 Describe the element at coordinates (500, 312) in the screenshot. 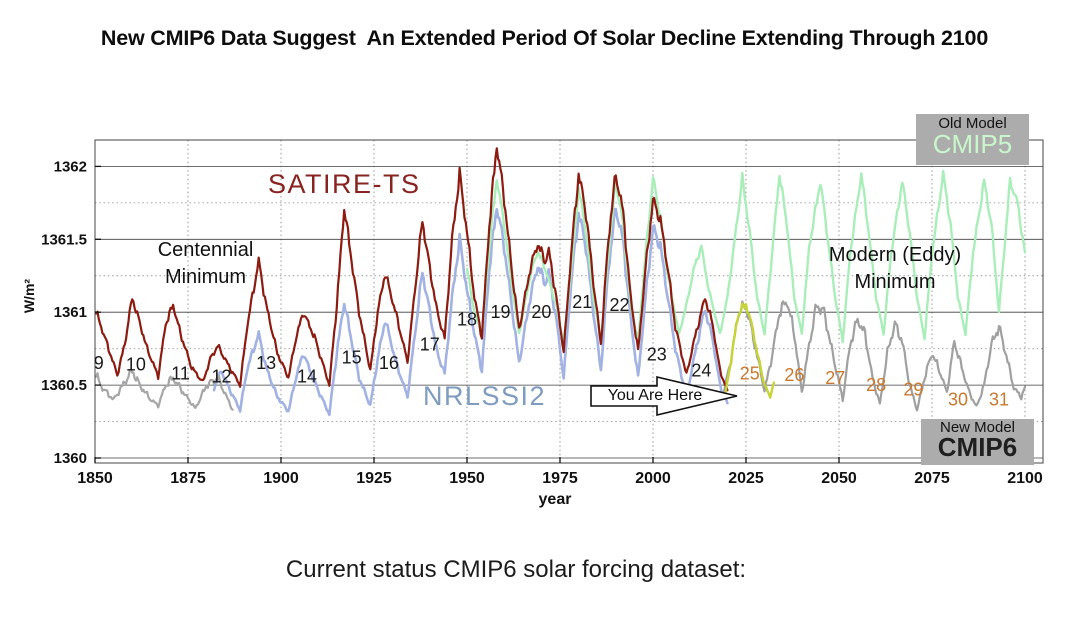

I see `cycle-number-19: 19` at that location.